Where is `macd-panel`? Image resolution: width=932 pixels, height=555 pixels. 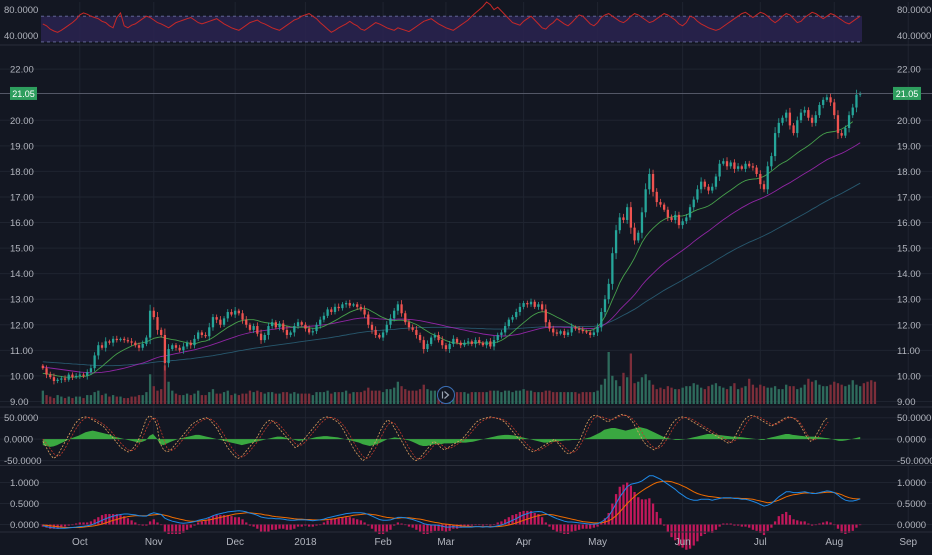
macd-panel is located at coordinates (451, 512).